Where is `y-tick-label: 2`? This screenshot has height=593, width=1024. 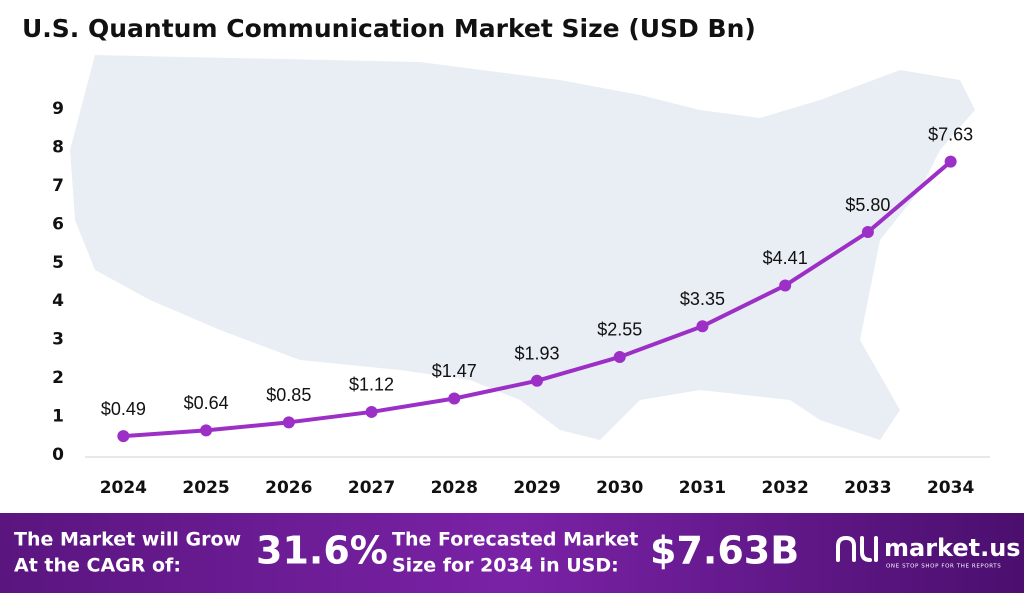 y-tick-label: 2 is located at coordinates (58, 378).